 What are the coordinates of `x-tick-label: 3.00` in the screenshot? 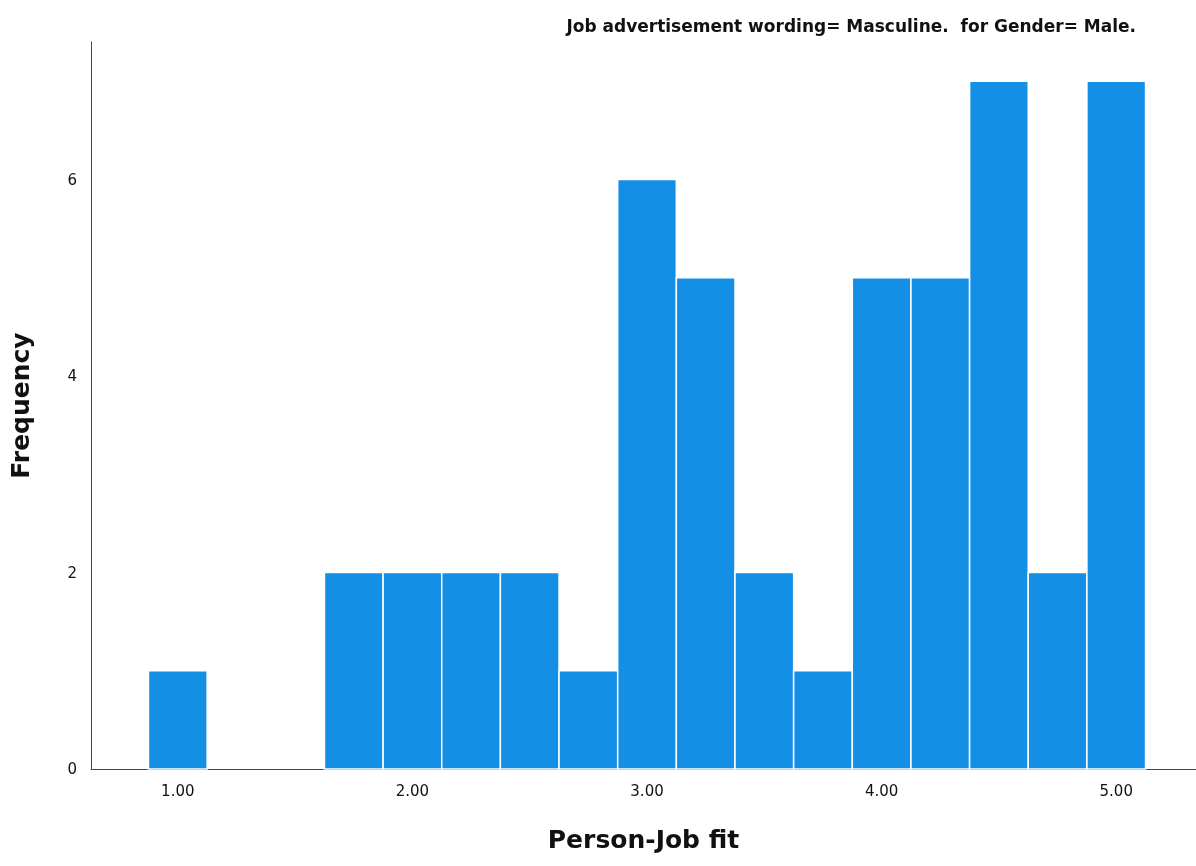 It's located at (647, 790).